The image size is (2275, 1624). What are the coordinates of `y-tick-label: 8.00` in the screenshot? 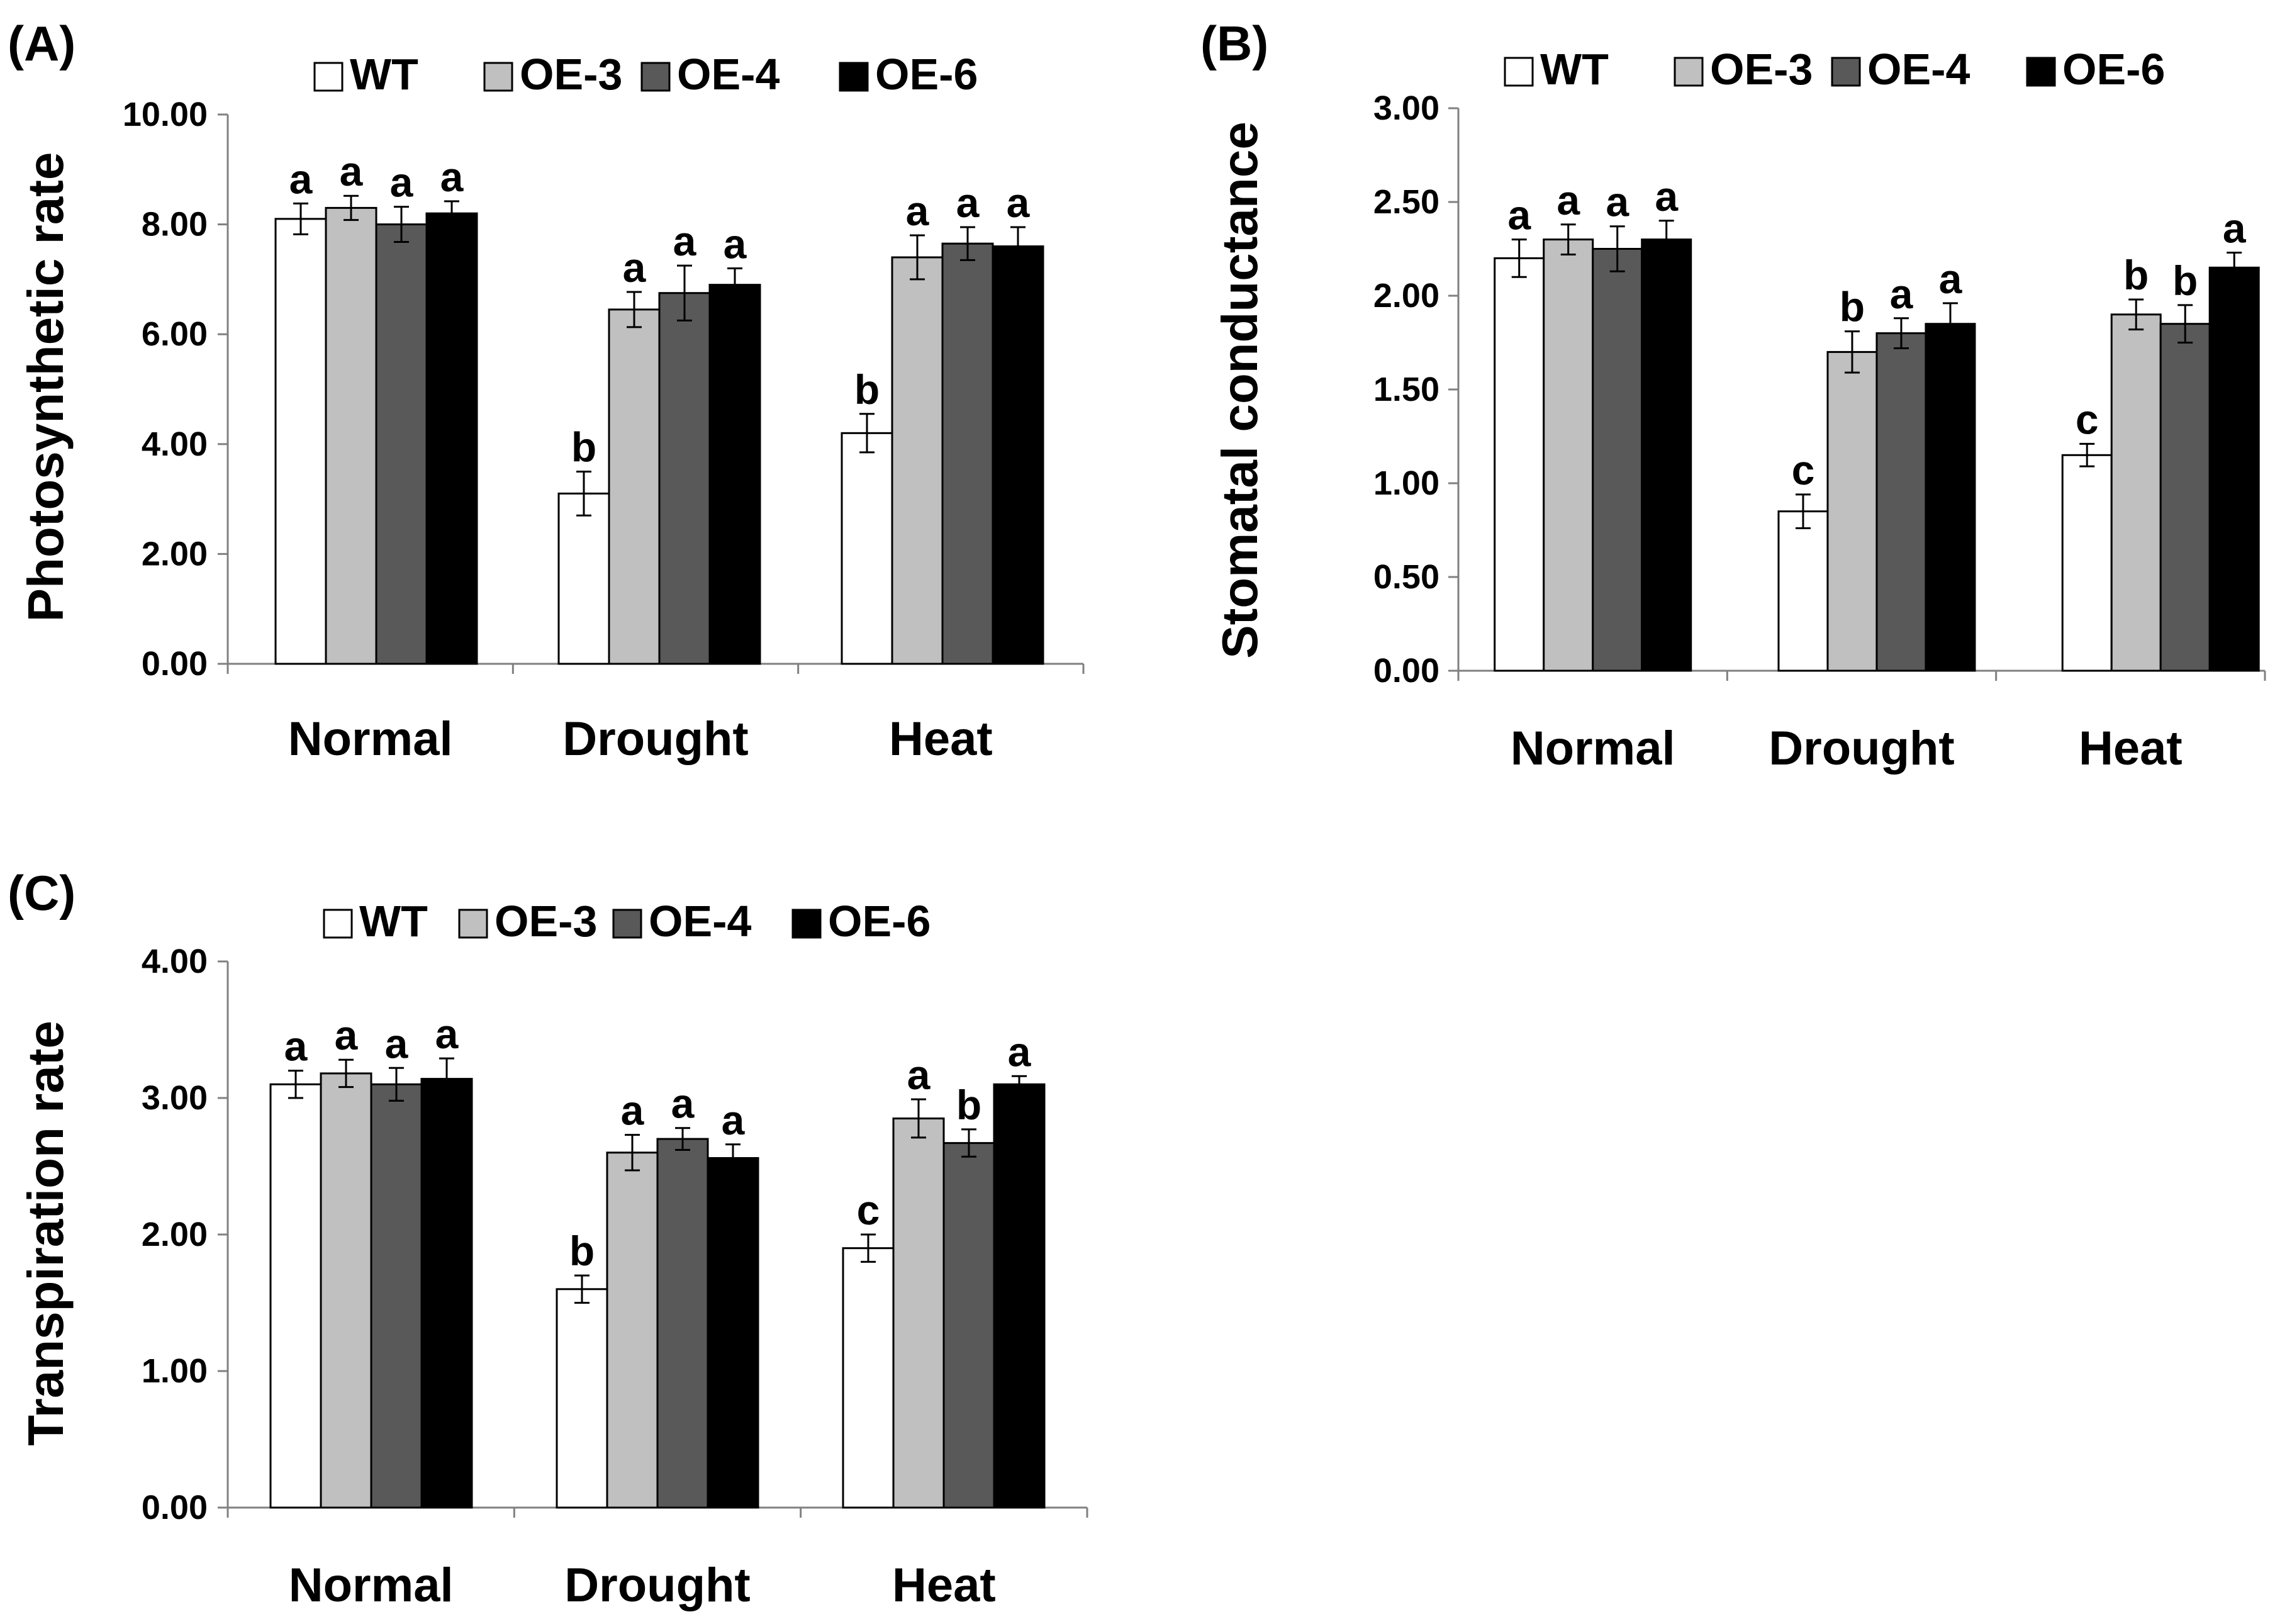 It's located at (175, 225).